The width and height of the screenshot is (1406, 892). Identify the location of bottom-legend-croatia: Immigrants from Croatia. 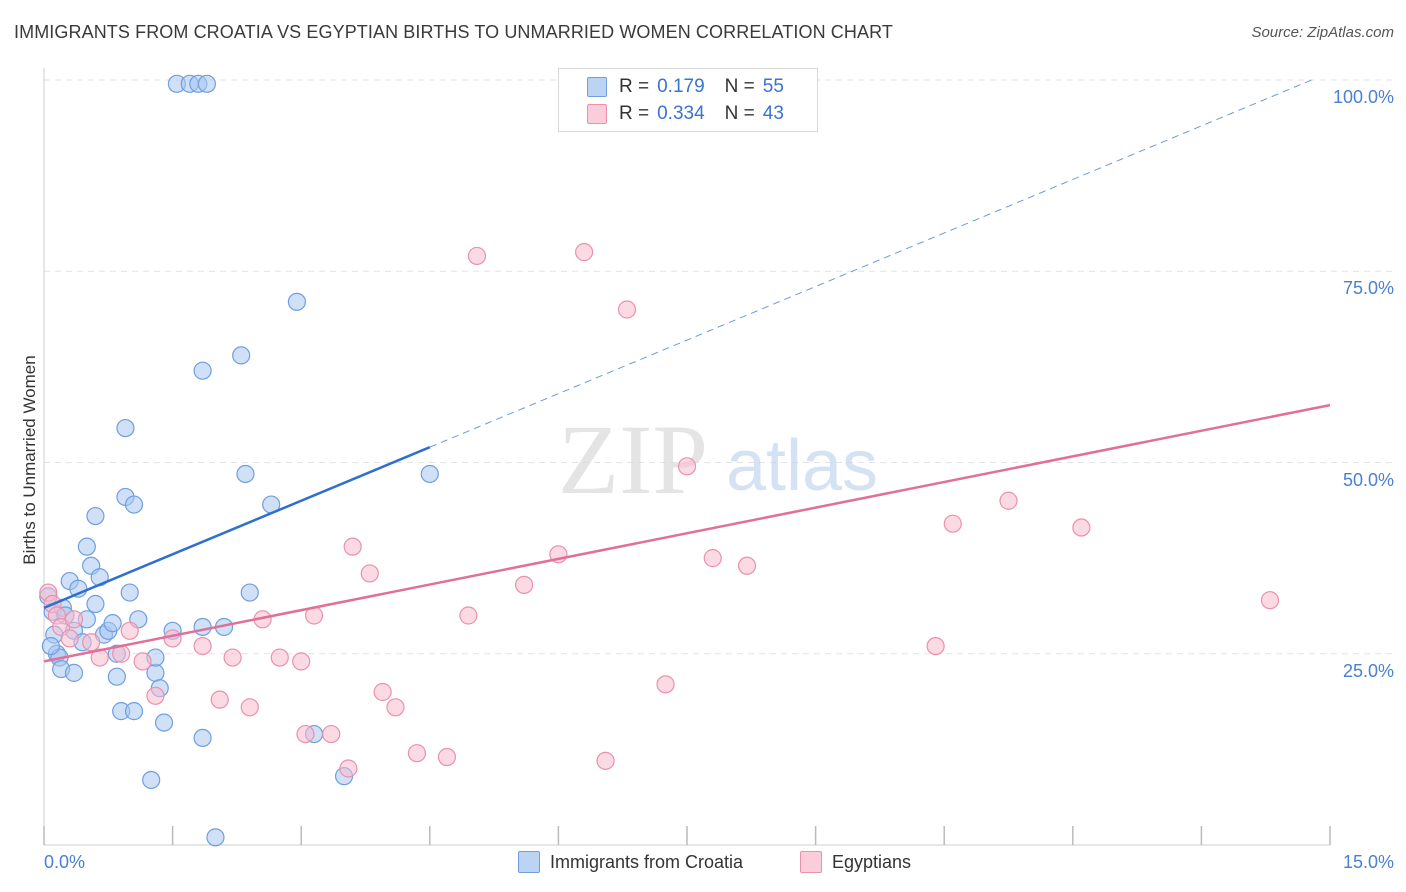
(630, 862).